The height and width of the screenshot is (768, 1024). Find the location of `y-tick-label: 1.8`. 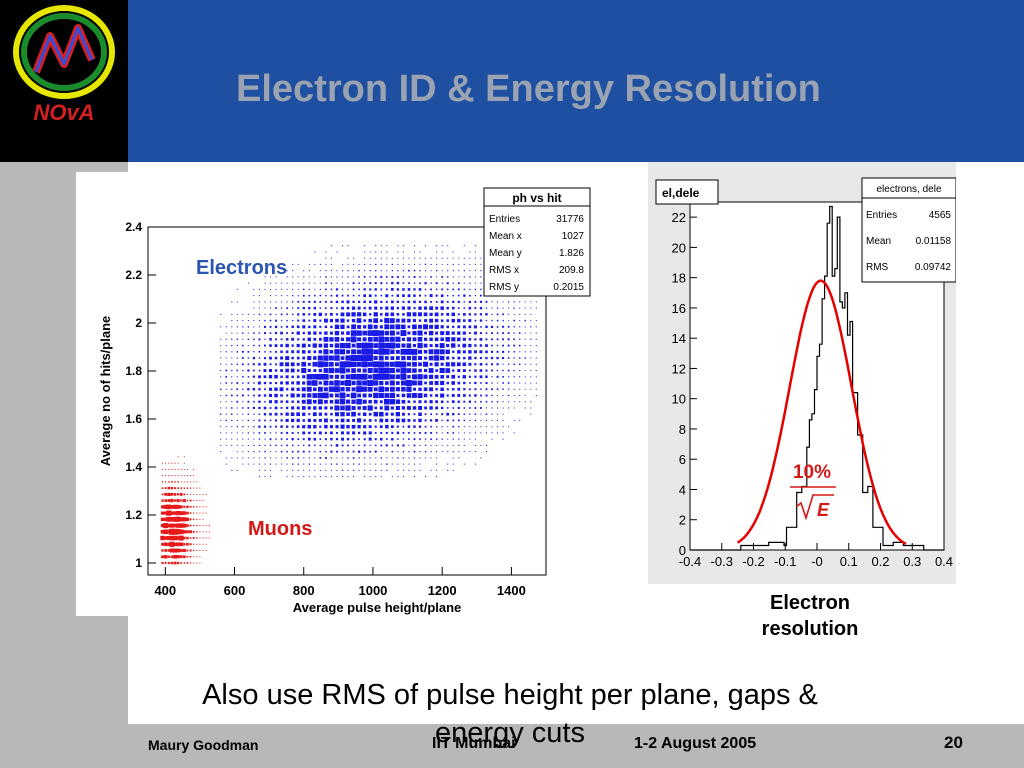

y-tick-label: 1.8 is located at coordinates (133, 371).